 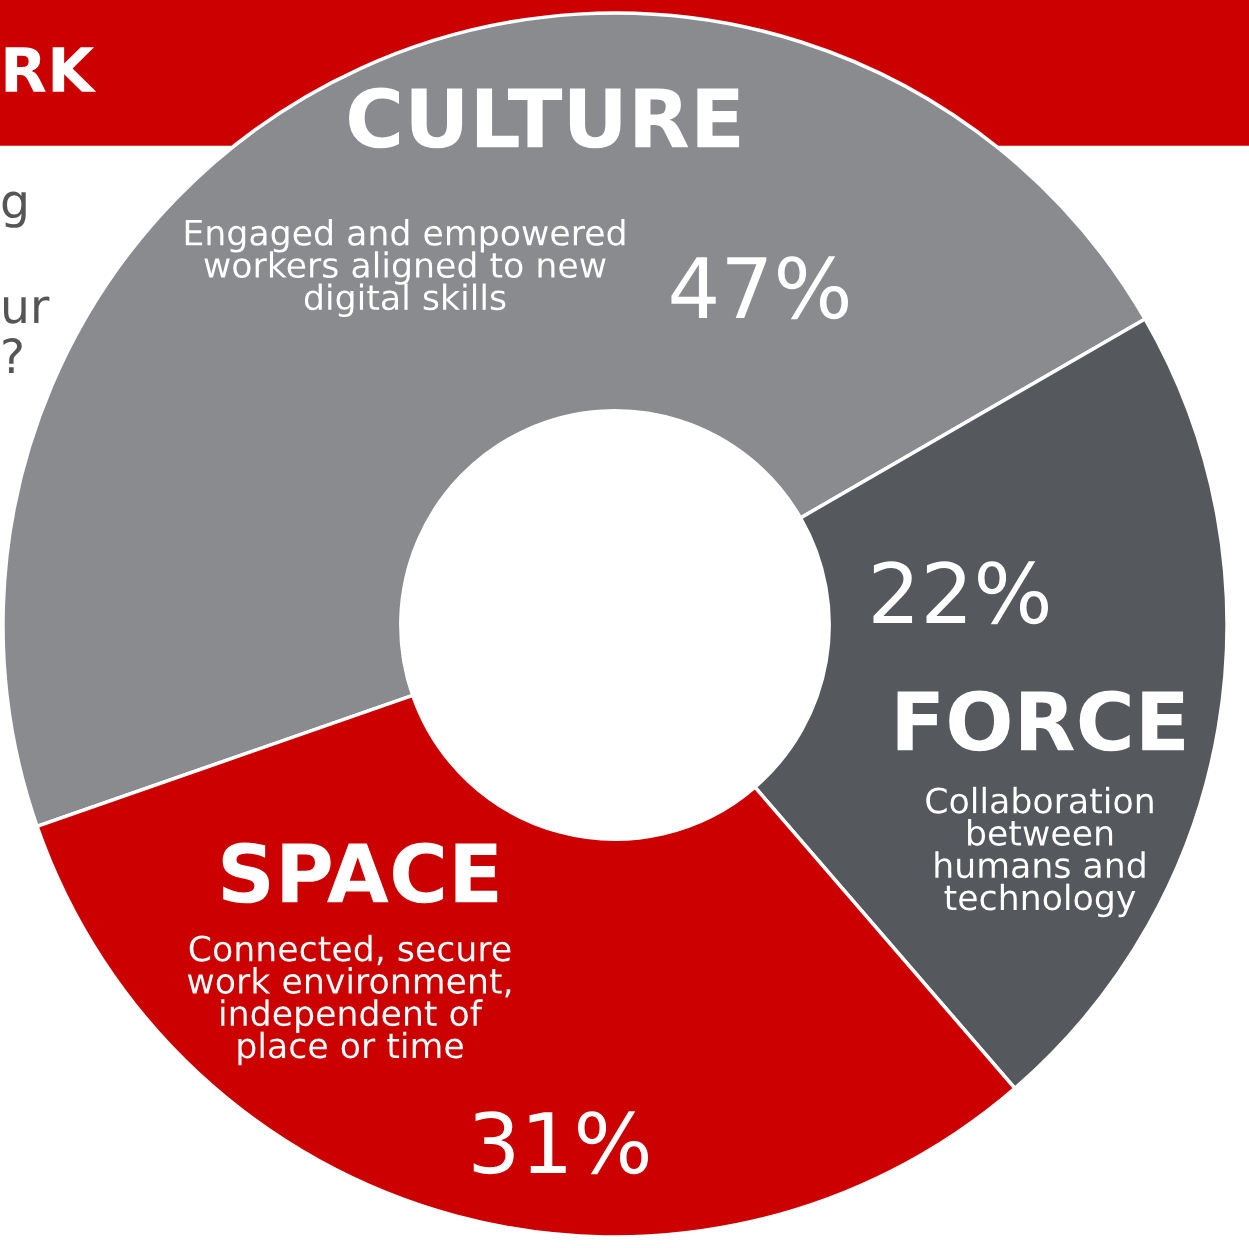 I want to click on text: RK, so click(x=51, y=69).